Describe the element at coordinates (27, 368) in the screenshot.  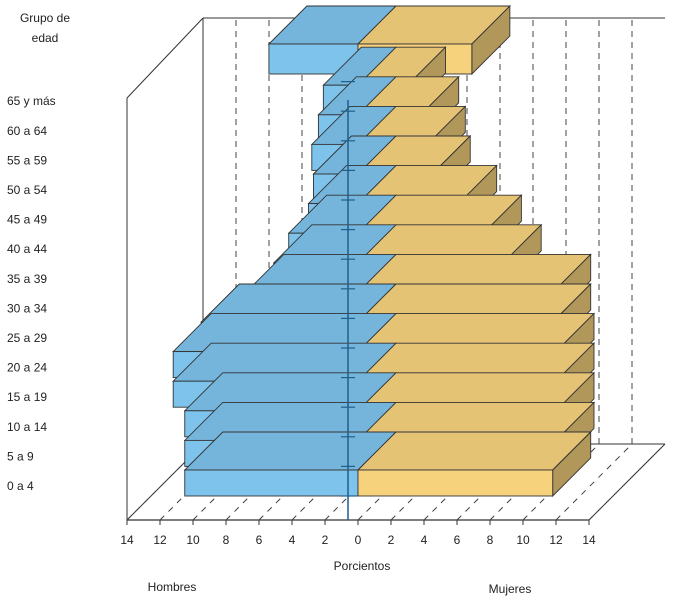
I see `category-label: 20 a 24` at that location.